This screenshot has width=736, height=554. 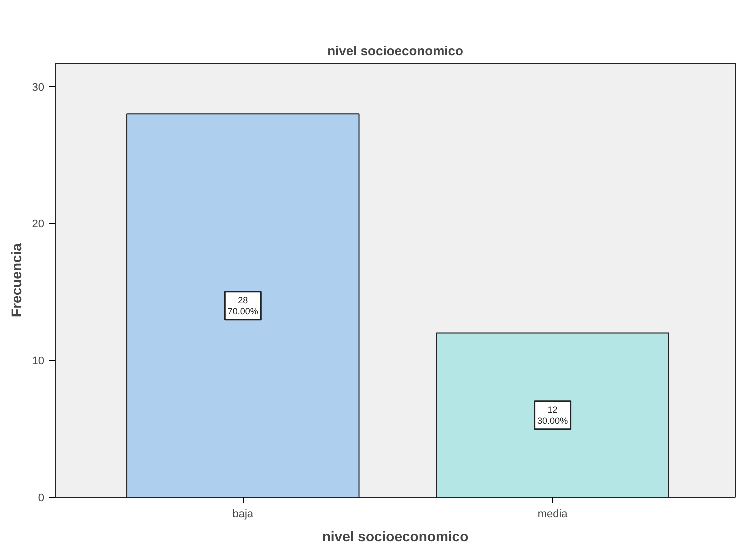 I want to click on x-tick-label: media, so click(x=553, y=514).